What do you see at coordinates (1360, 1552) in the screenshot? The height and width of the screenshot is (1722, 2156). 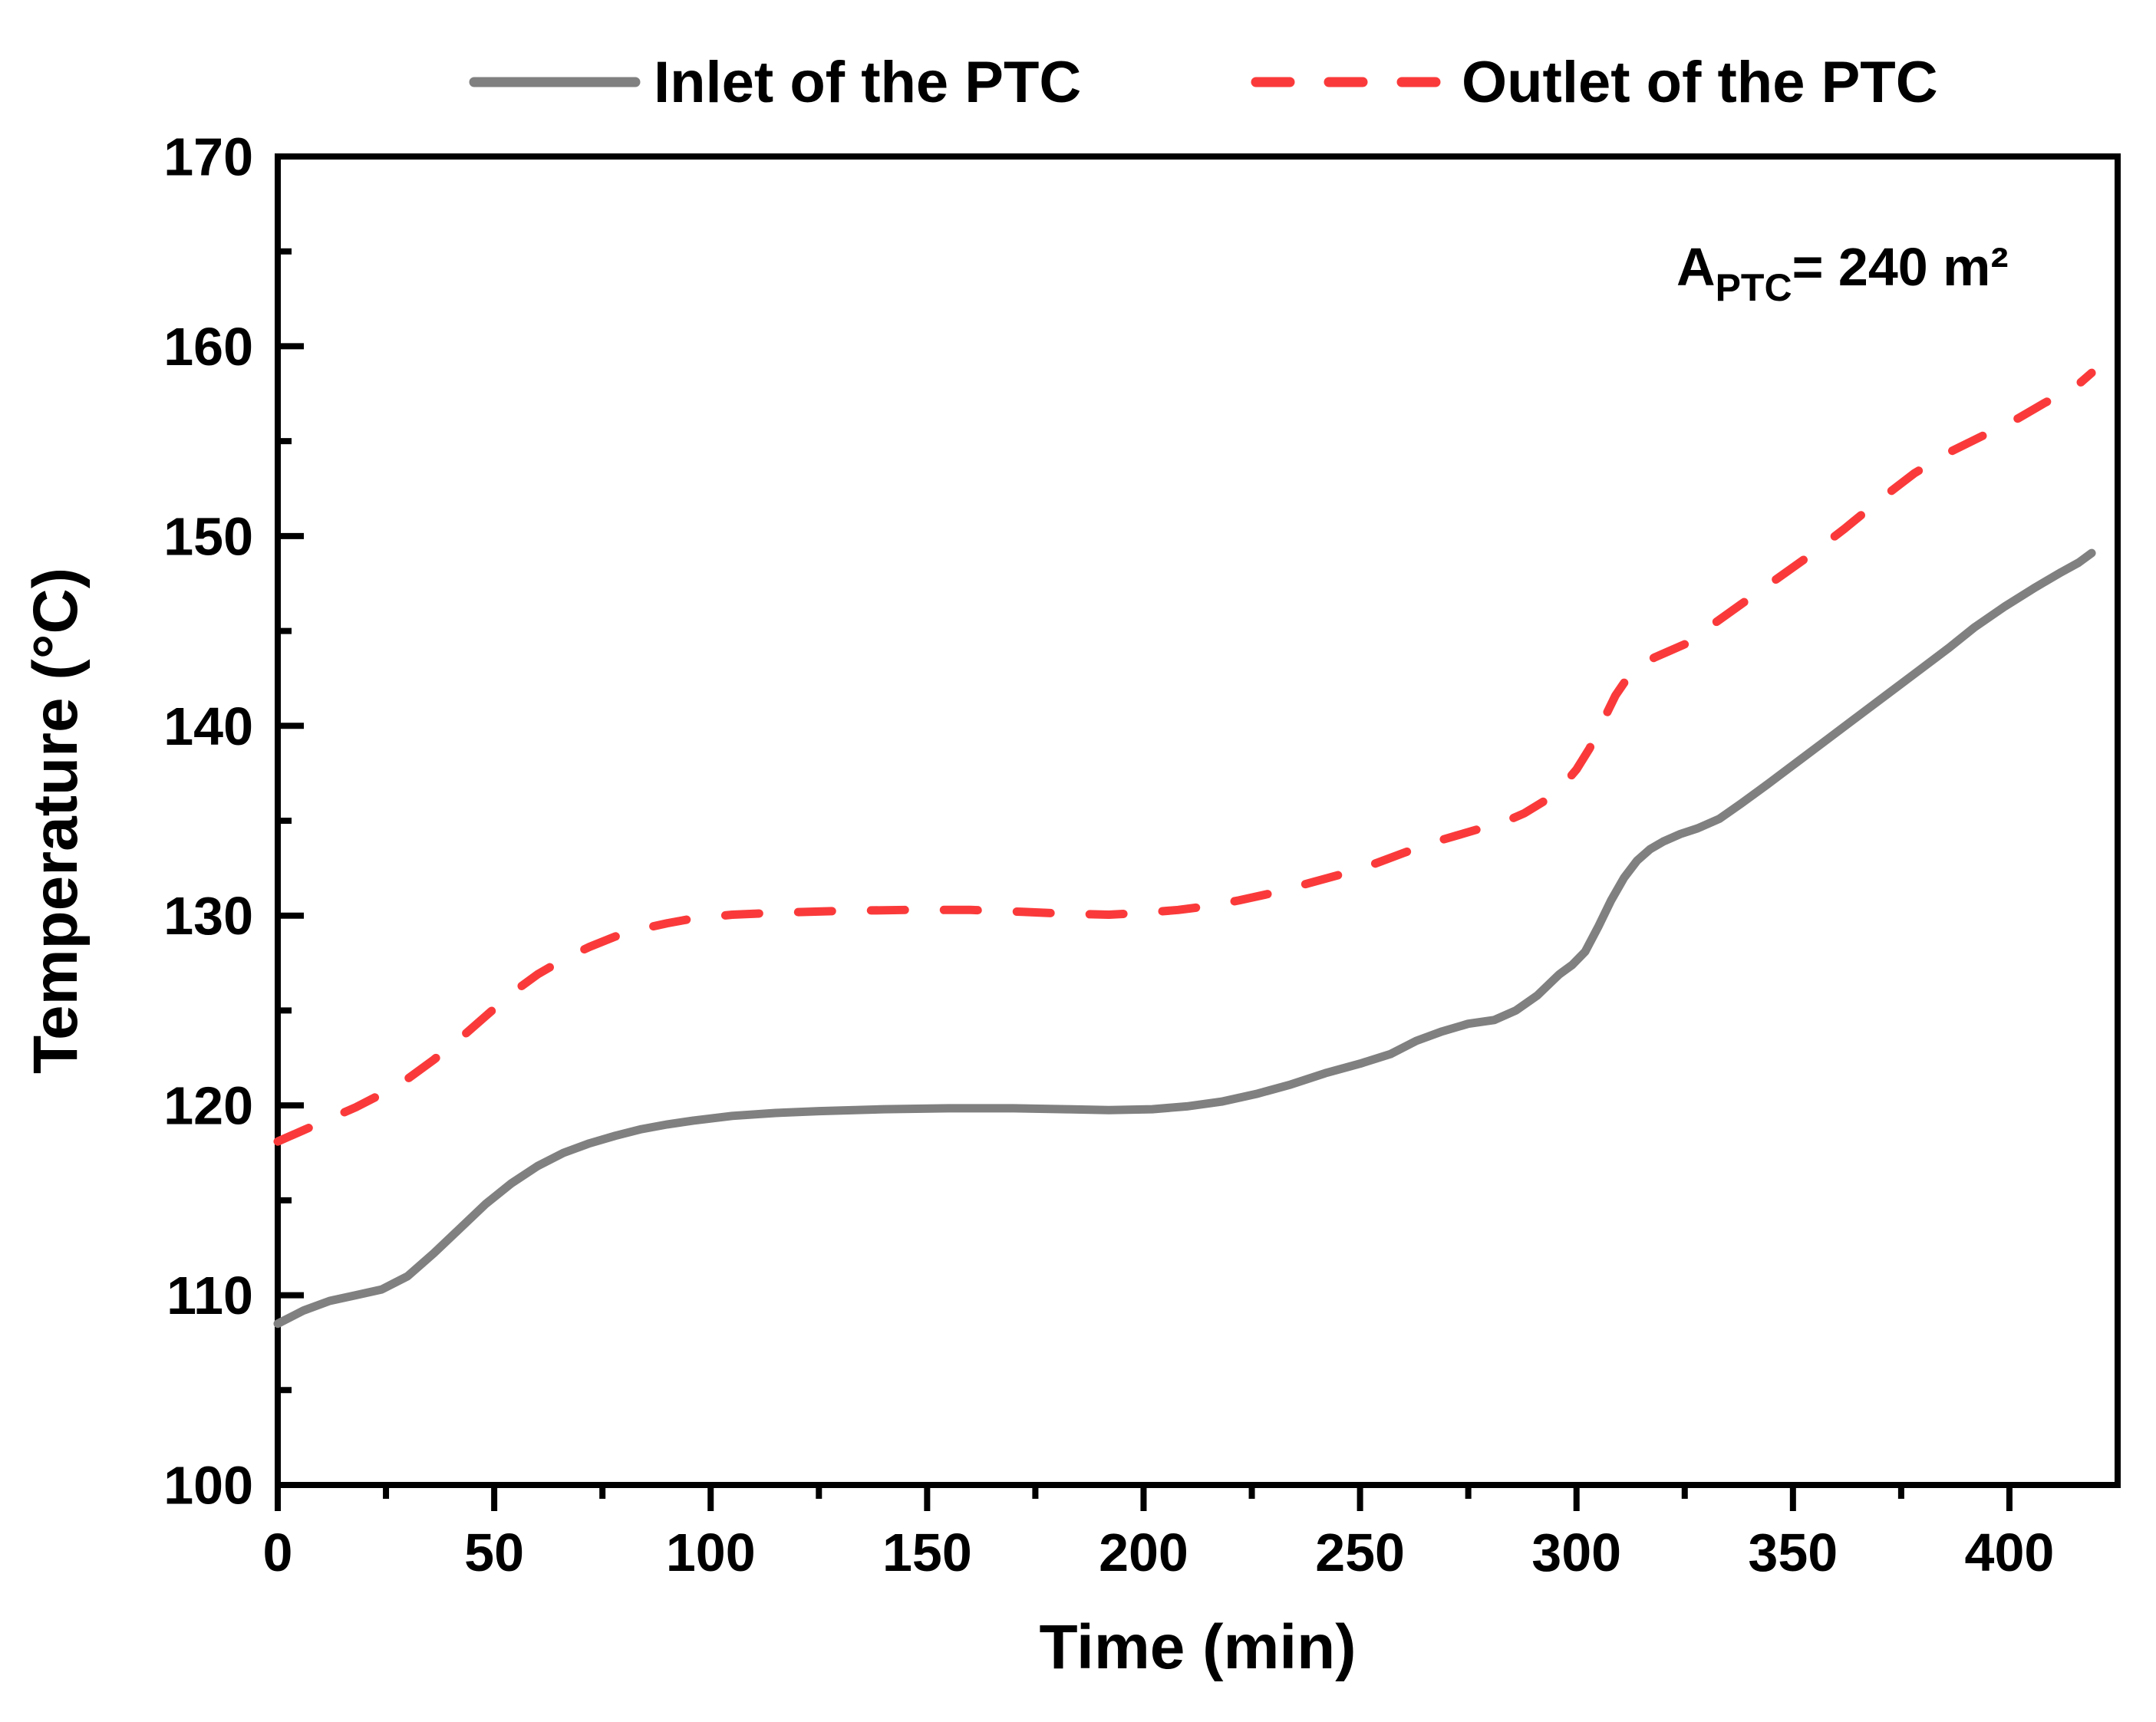 I see `x-tick-label: 250` at bounding box center [1360, 1552].